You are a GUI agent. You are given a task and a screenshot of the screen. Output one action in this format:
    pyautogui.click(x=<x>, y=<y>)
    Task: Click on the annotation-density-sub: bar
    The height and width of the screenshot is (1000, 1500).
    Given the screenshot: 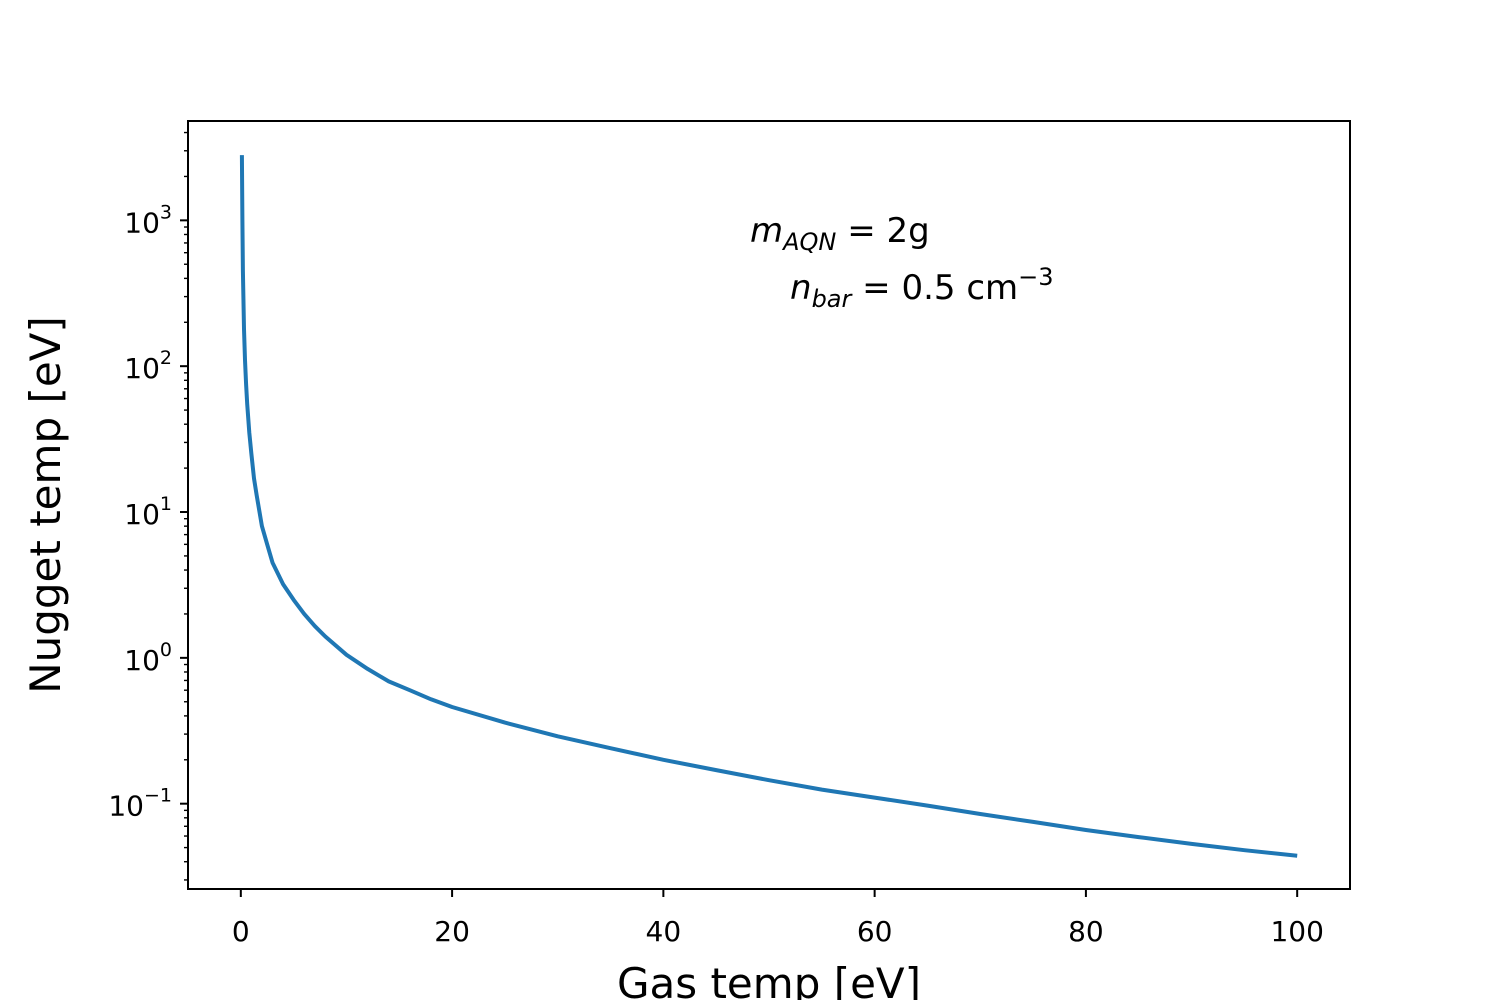 What is the action you would take?
    pyautogui.click(x=833, y=299)
    